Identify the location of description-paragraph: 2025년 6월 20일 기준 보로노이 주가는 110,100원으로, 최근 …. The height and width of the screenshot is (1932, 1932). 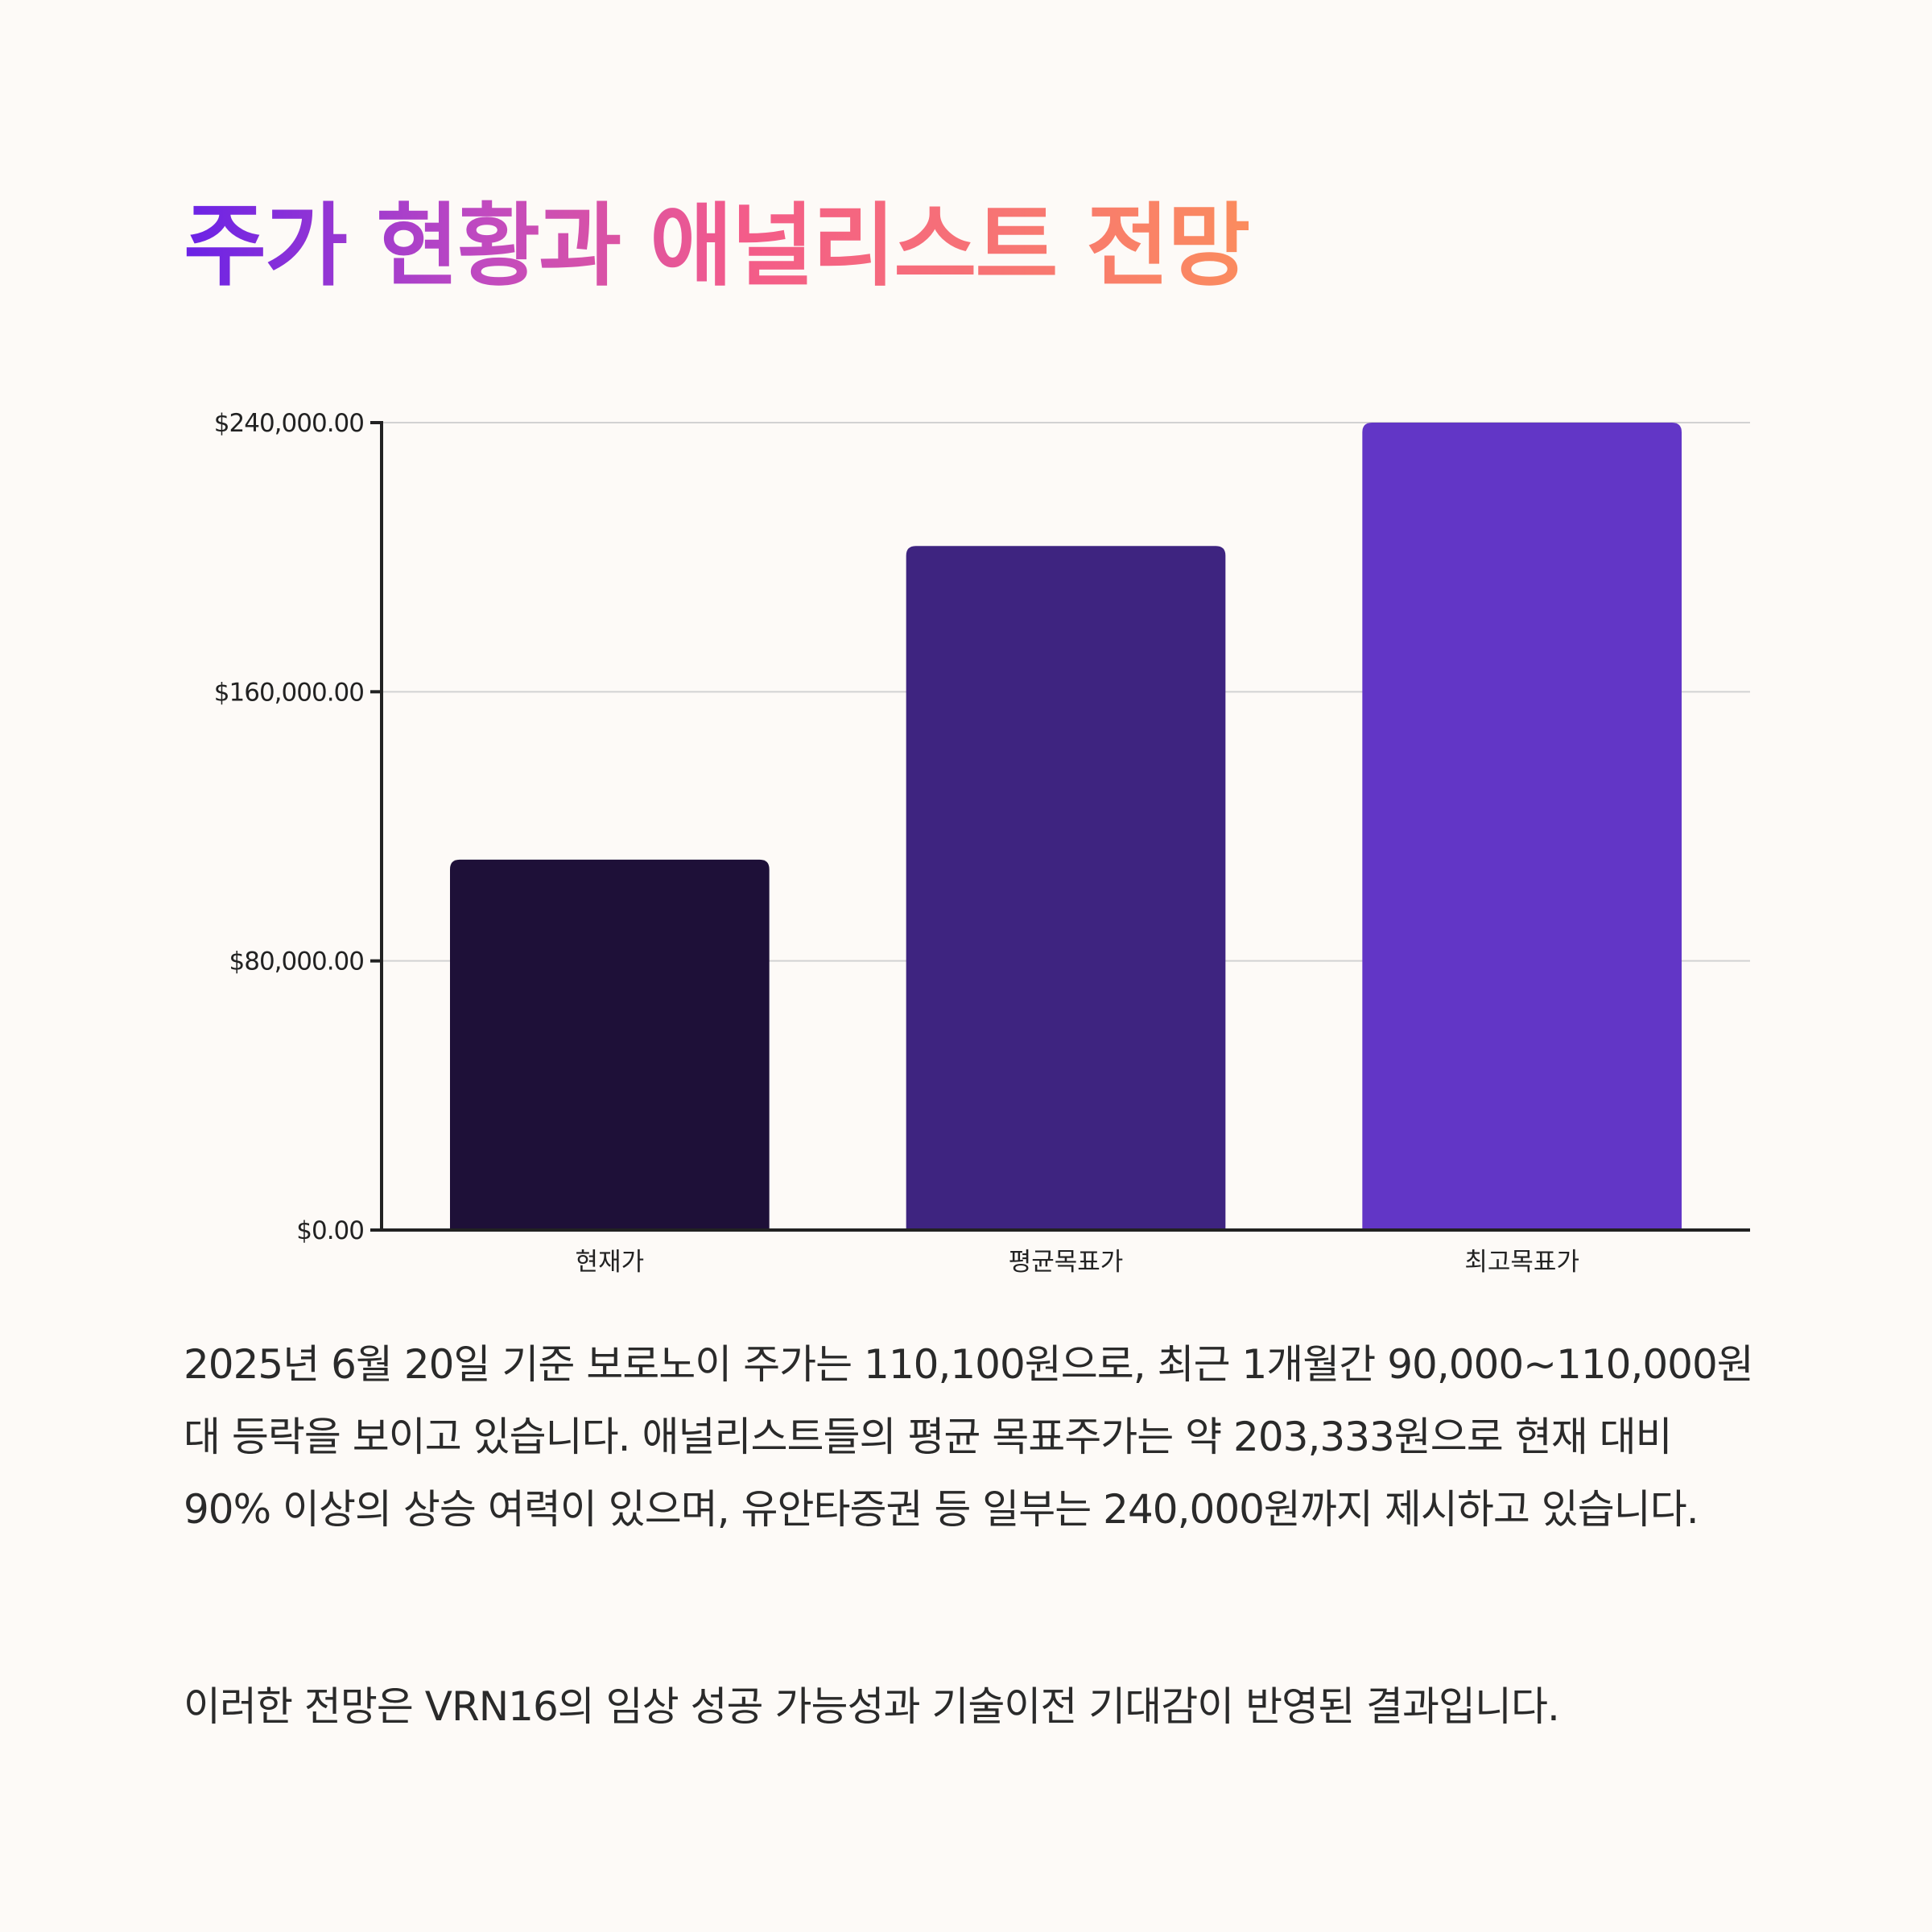
(969, 1437).